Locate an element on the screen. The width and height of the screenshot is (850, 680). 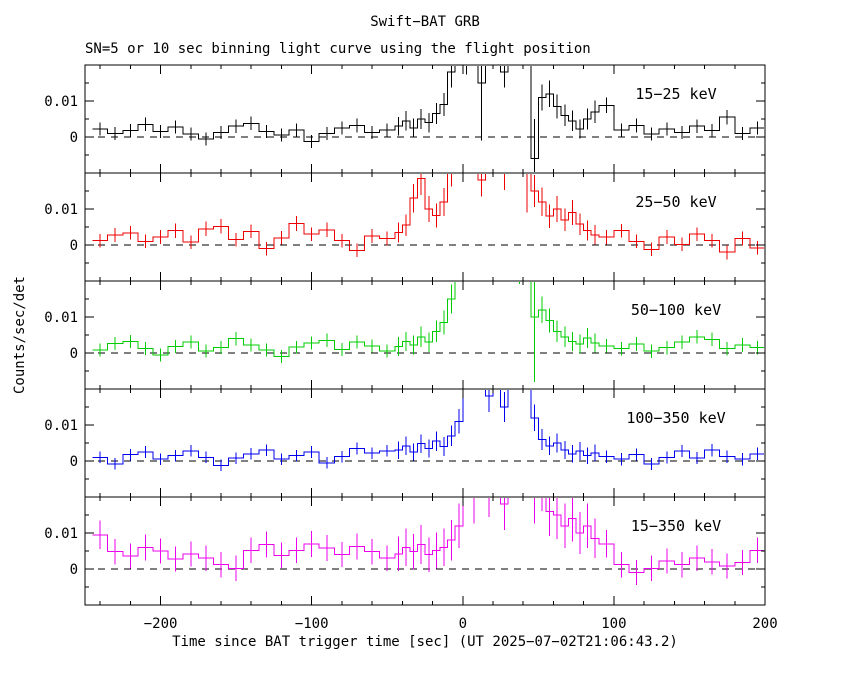
panel-3-data is located at coordinates (425, 332).